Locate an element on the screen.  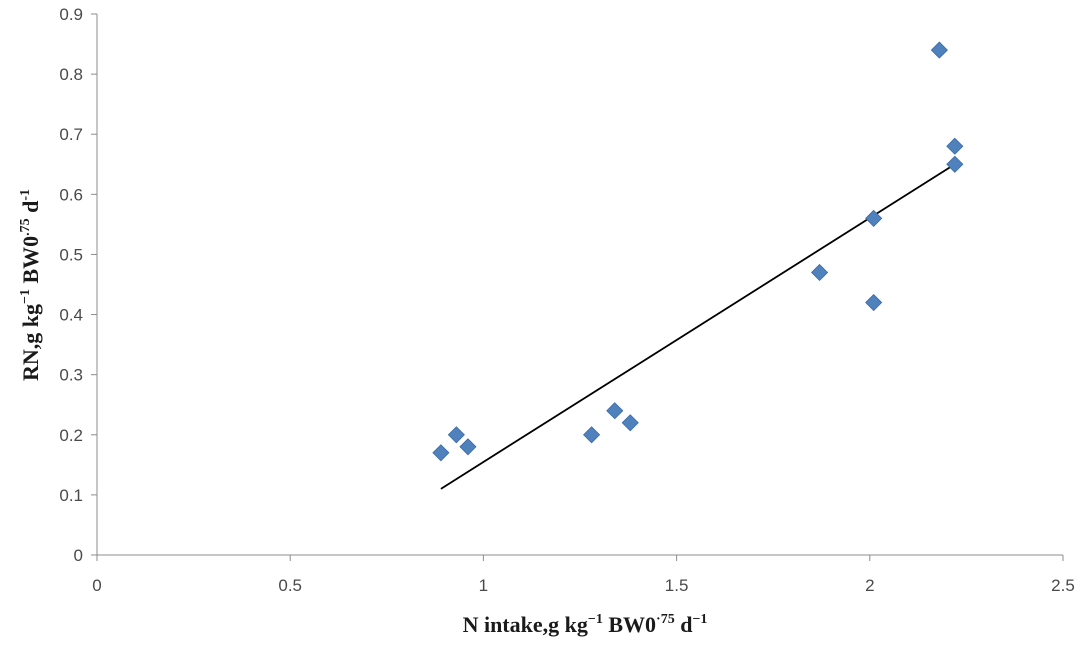
y-tick-label: 0.6 is located at coordinates (71, 194).